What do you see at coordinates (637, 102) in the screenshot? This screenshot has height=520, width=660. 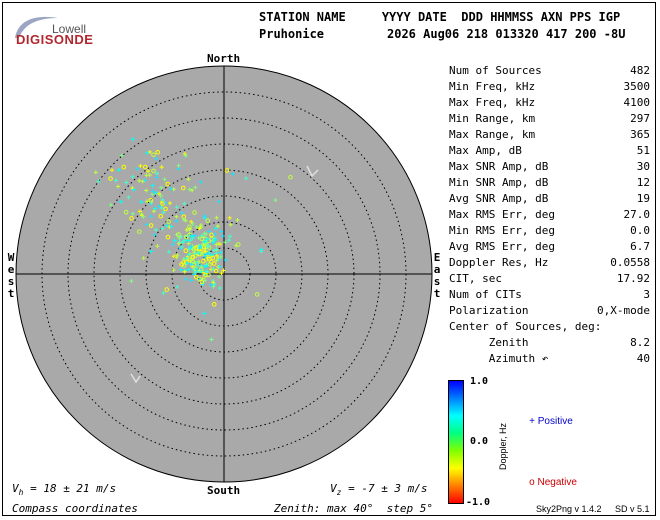 I see `stat-value: 4100` at bounding box center [637, 102].